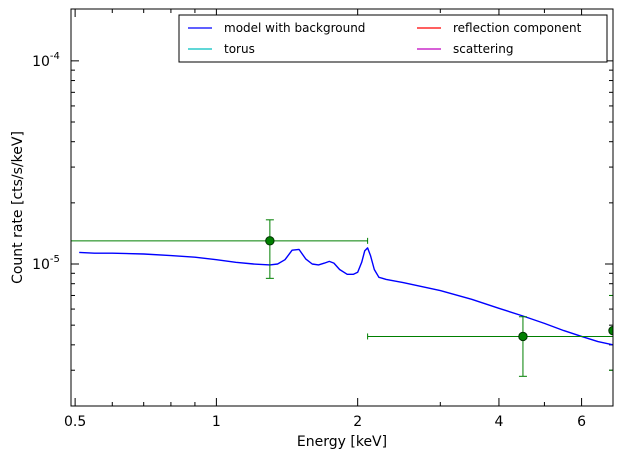 The image size is (624, 459). What do you see at coordinates (294, 28) in the screenshot?
I see `legend-label: model with background` at bounding box center [294, 28].